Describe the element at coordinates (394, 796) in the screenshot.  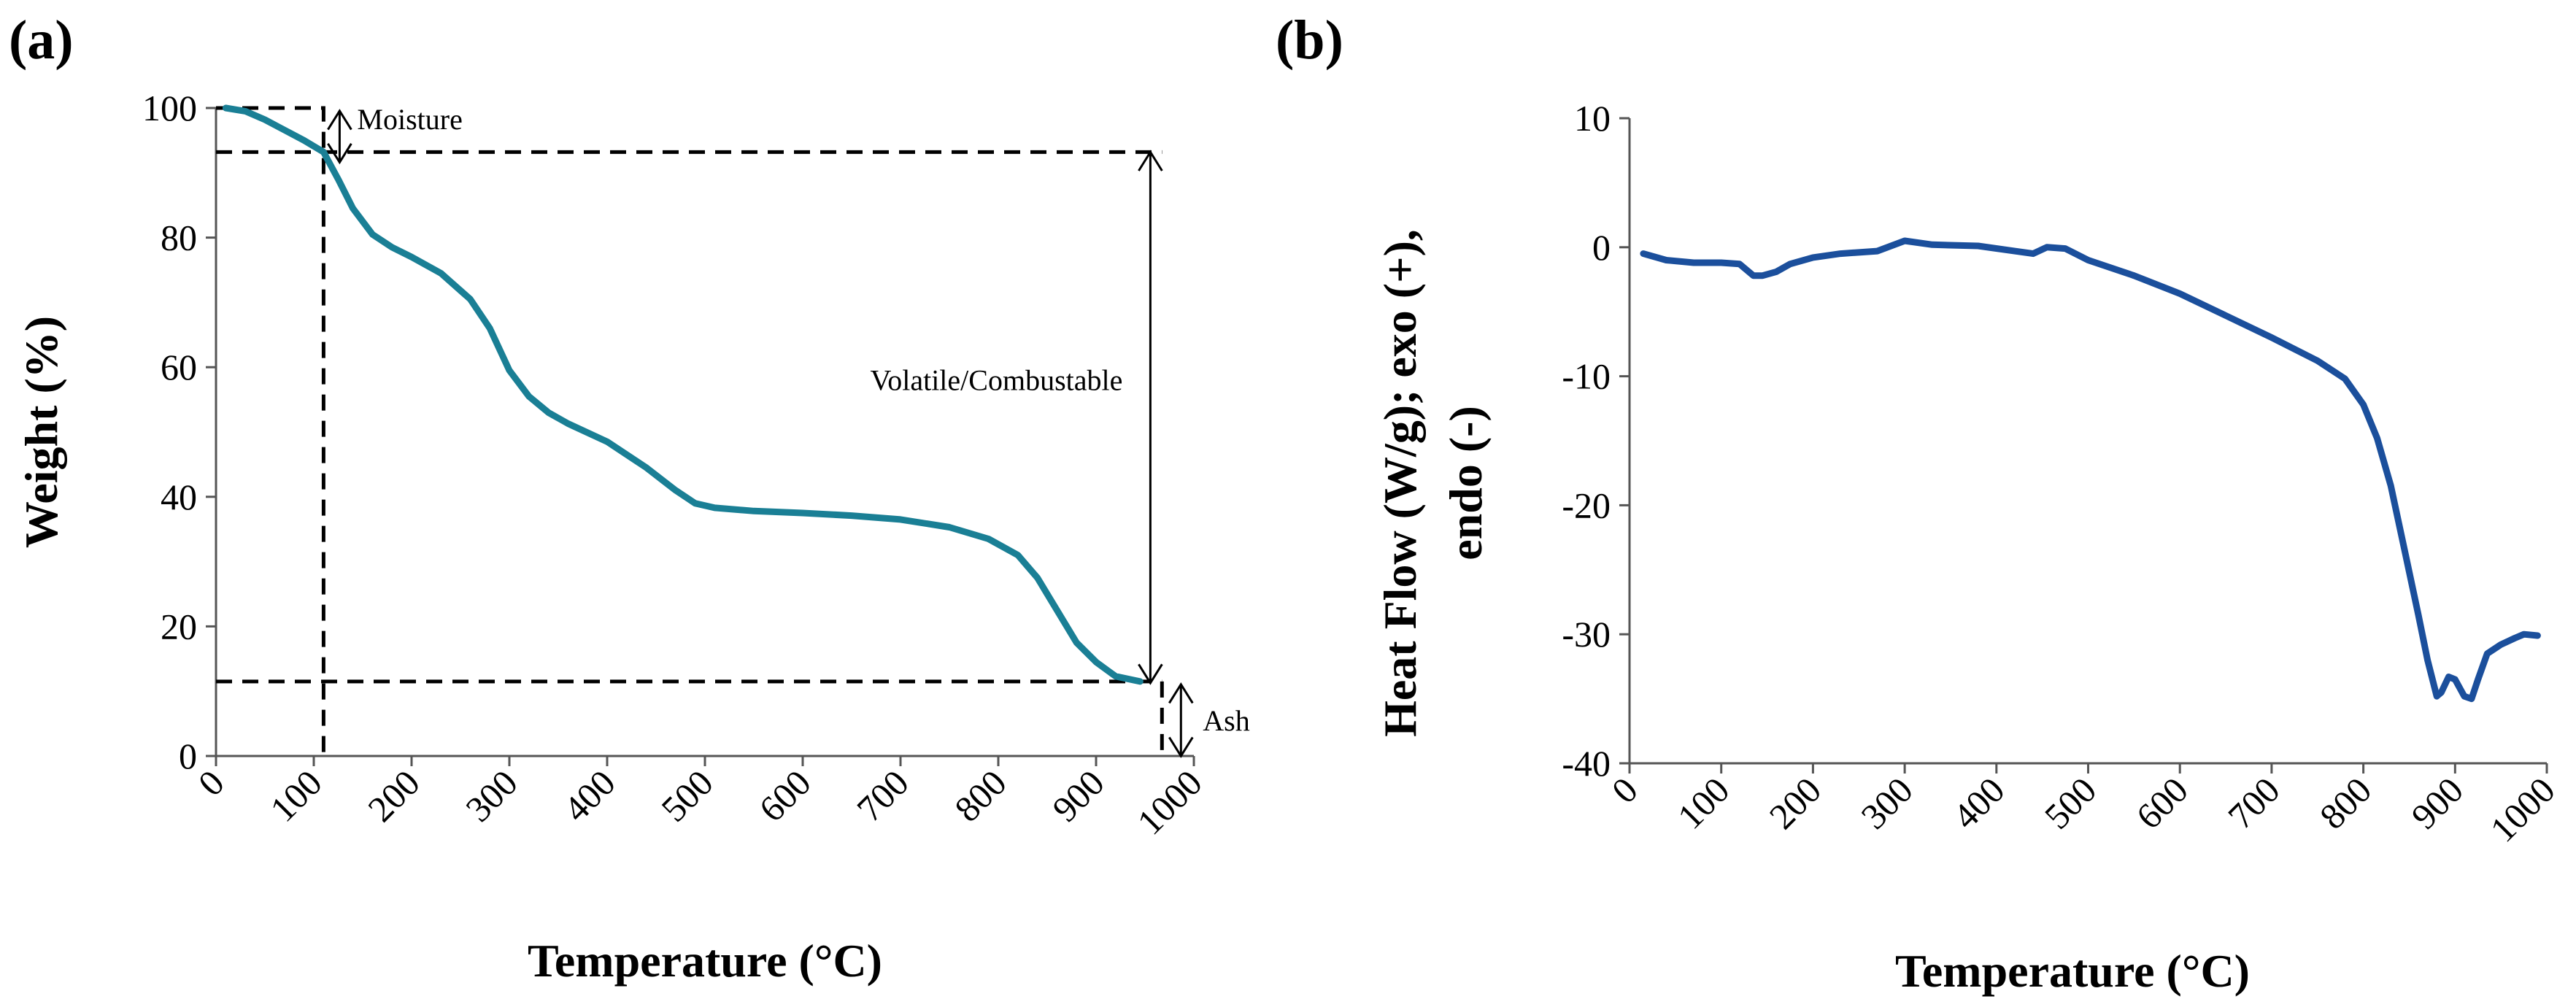
I see `panel-a-x-tick-label: 200` at that location.